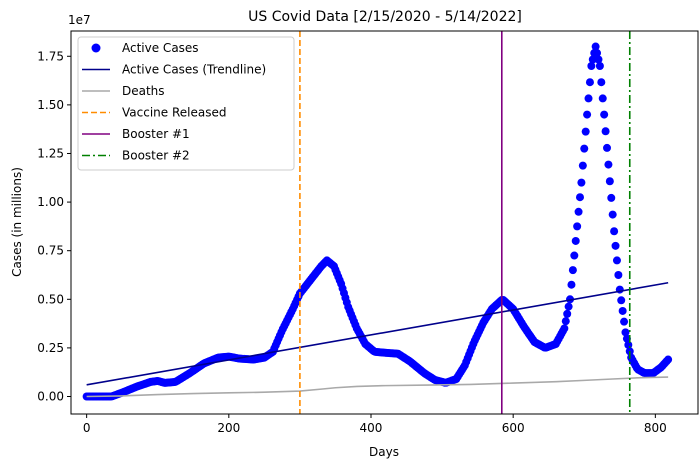 The height and width of the screenshot is (468, 700). What do you see at coordinates (143, 91) in the screenshot?
I see `legend-deaths-label: Deaths` at bounding box center [143, 91].